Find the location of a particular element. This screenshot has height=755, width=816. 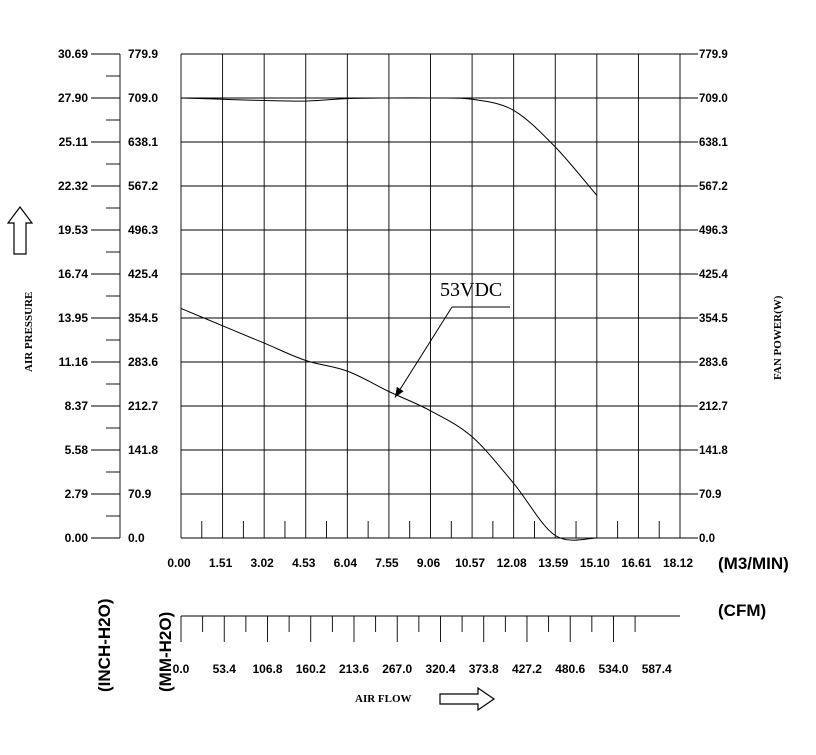

mm-tick-label: 354.5 is located at coordinates (143, 318).